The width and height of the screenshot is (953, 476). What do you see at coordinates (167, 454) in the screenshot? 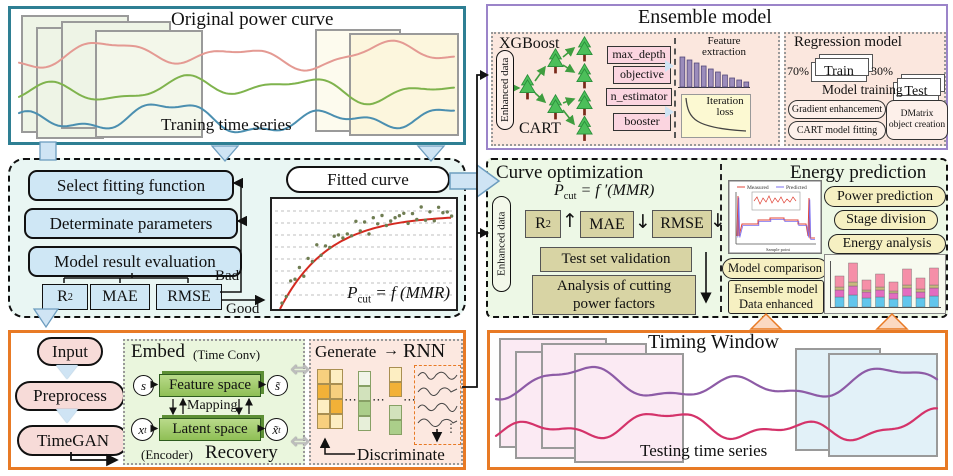
I see `encoder-label: (Encoder)` at bounding box center [167, 454].